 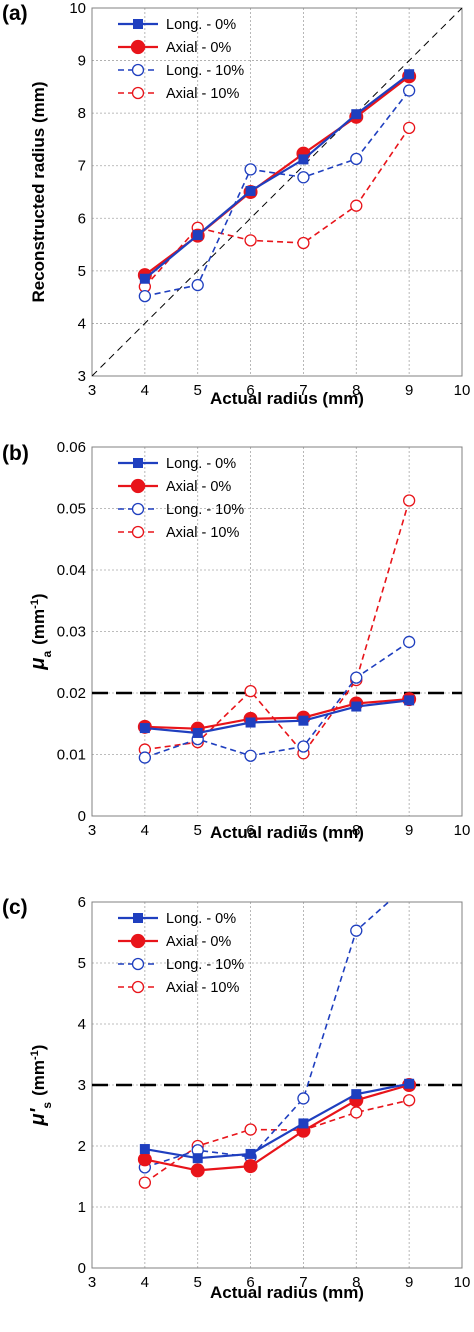 What do you see at coordinates (82, 1207) in the screenshot?
I see `y-tick-label: 1` at bounding box center [82, 1207].